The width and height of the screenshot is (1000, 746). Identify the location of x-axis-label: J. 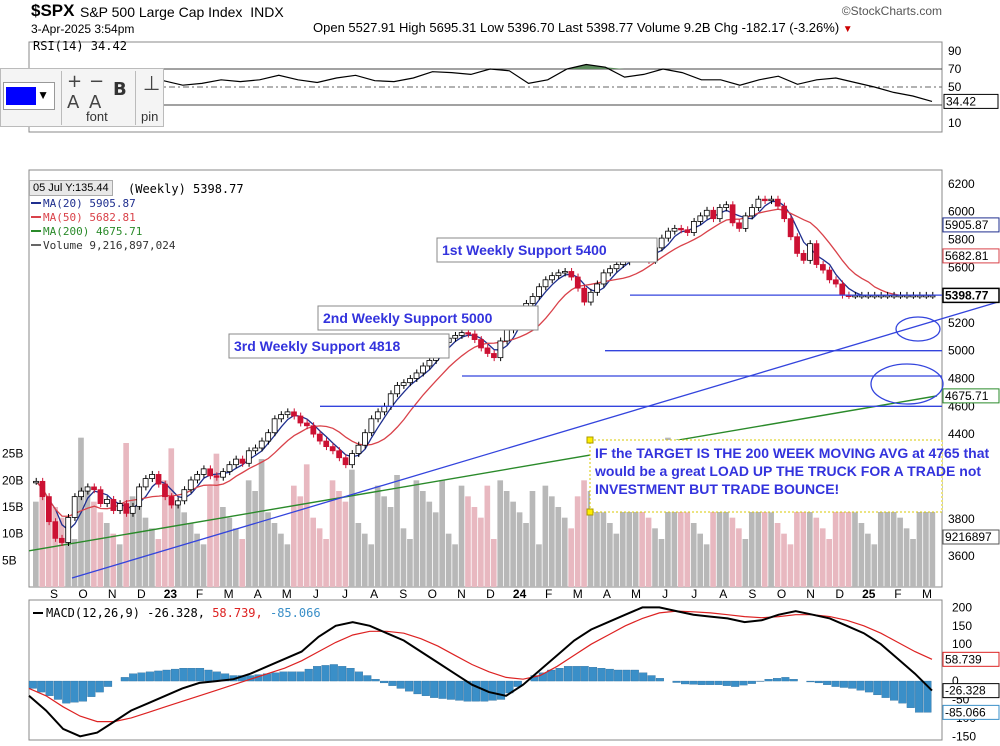
(694, 594).